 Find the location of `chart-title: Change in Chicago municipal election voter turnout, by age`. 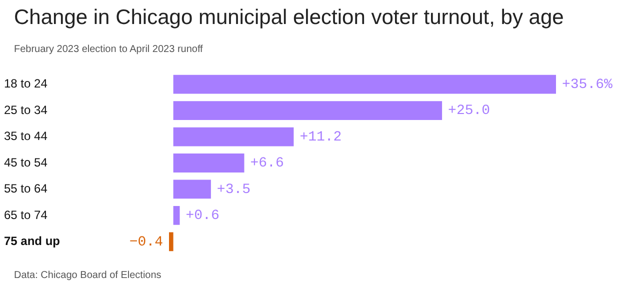

chart-title: Change in Chicago municipal election voter turnout, by age is located at coordinates (289, 18).